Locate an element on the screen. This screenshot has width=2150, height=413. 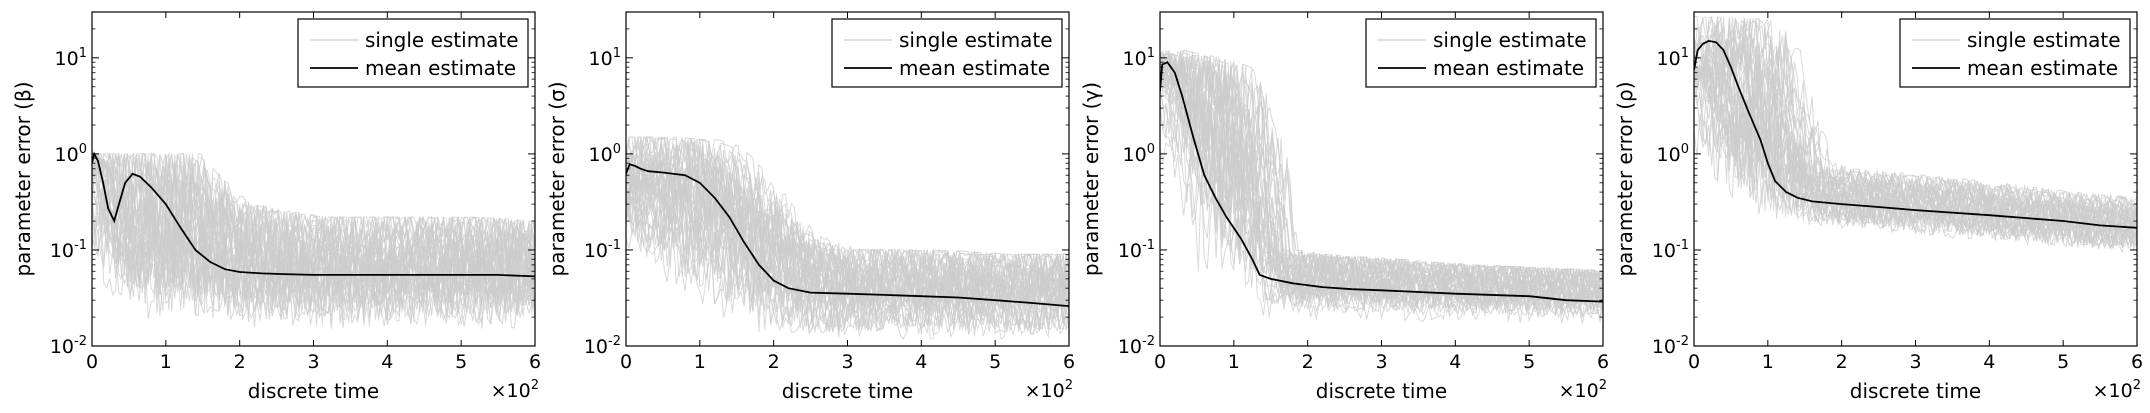
y-axis-label: parameter error (β) is located at coordinates (23, 178).